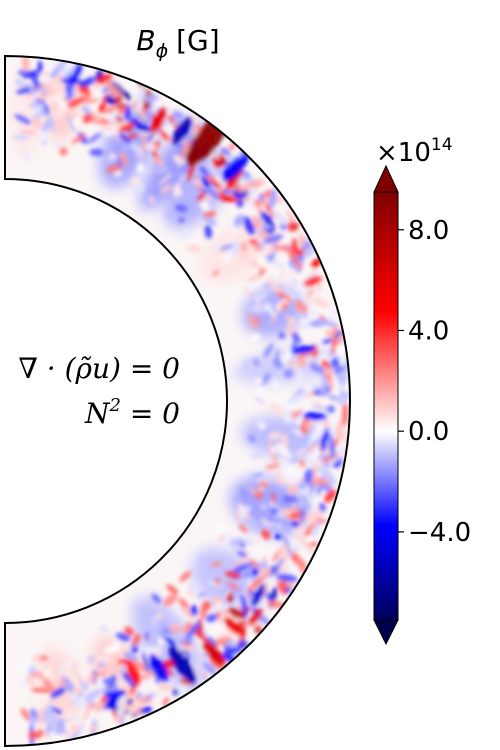 This screenshot has height=750, width=500. I want to click on colorbar-frame, so click(386, 406).